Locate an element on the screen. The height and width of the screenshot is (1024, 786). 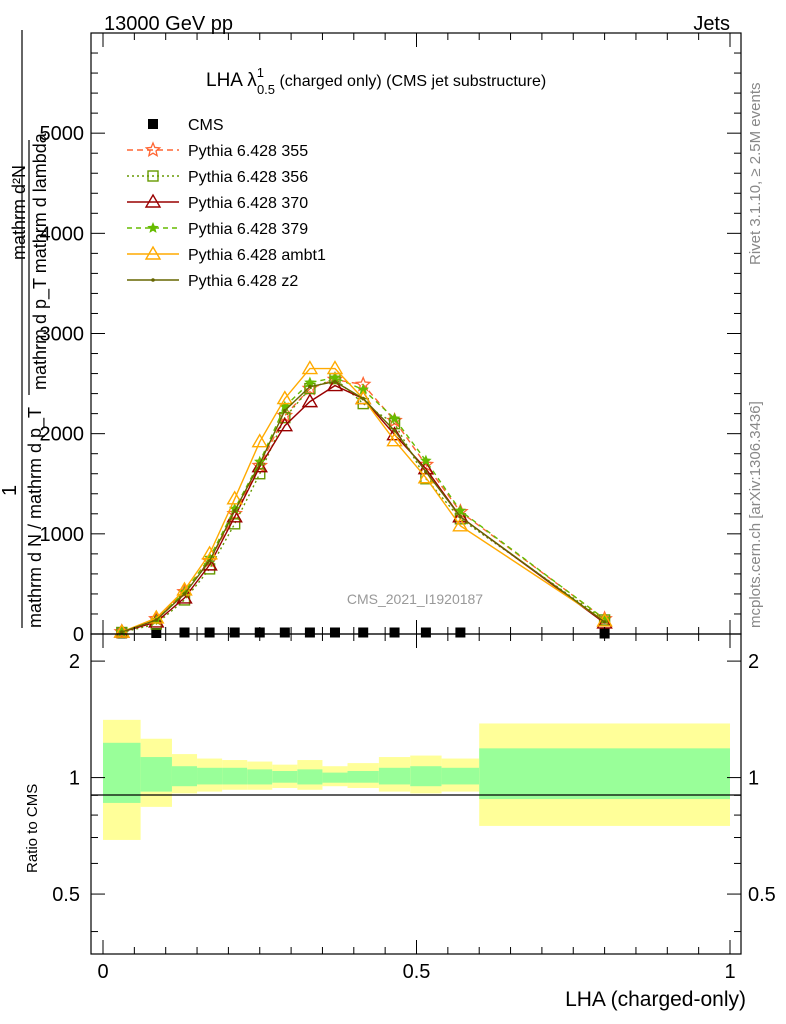
legend-label: Pythia 6.428 356 is located at coordinates (248, 177).